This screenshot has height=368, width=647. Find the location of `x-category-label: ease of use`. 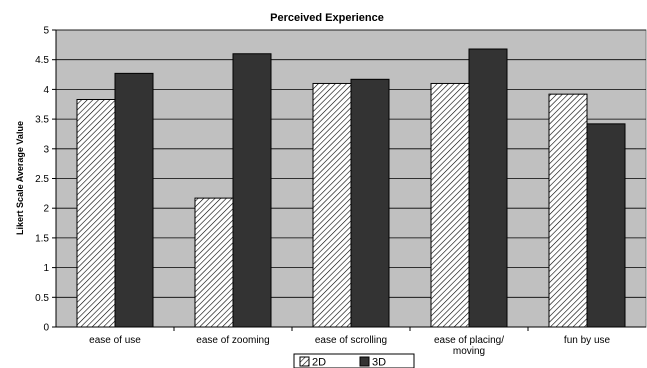

x-category-label: ease of use is located at coordinates (115, 340).